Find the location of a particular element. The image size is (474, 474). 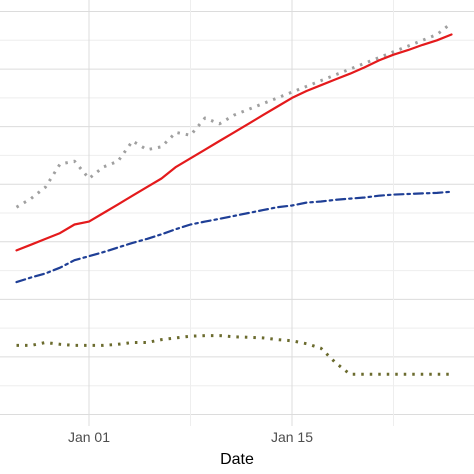

x-tick-label: Jan 15 is located at coordinates (292, 437).